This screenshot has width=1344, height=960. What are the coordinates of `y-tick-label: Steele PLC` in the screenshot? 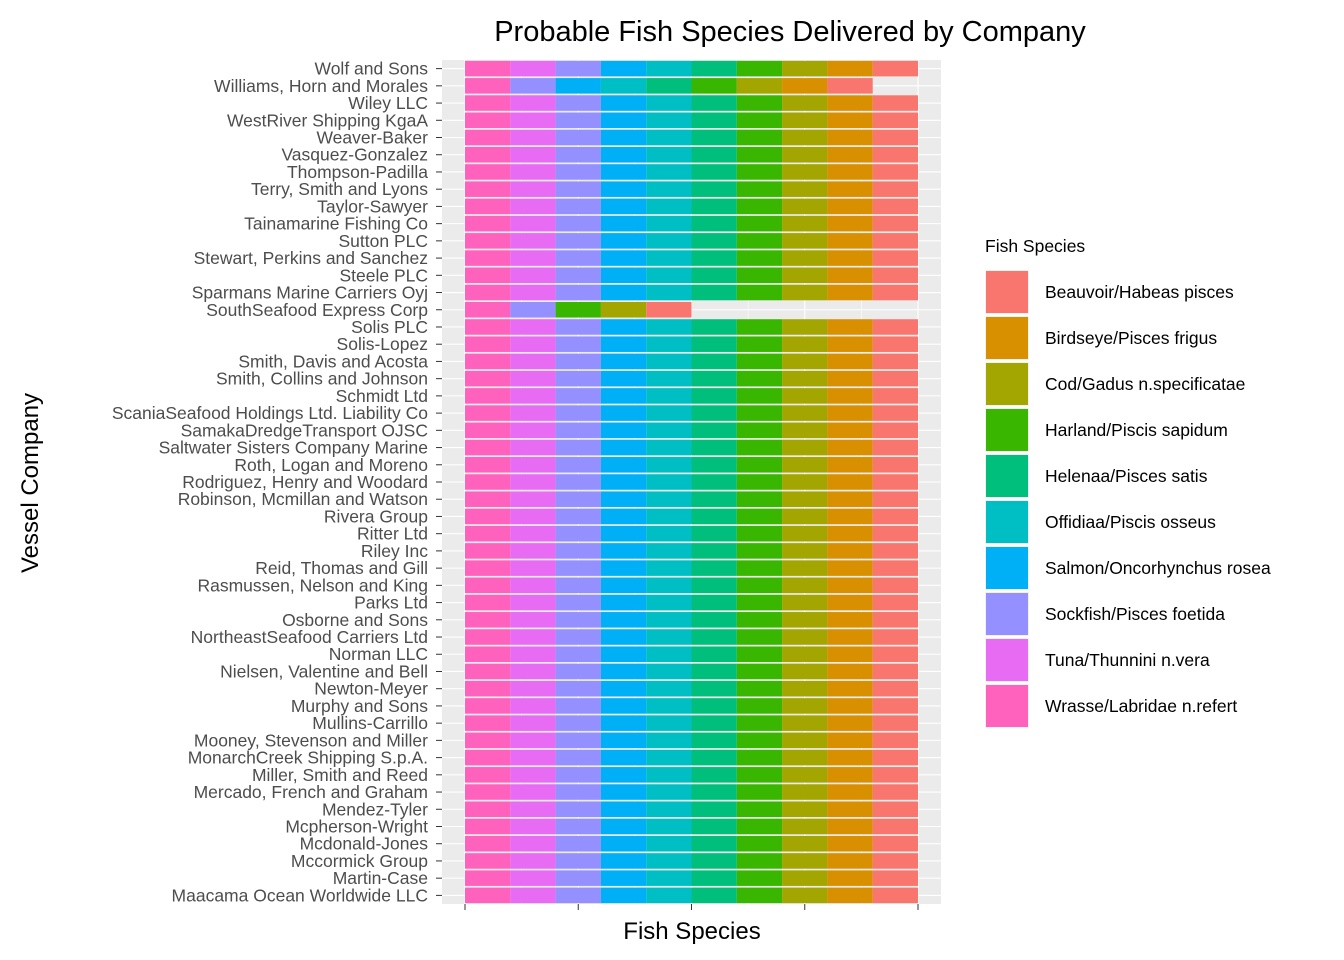 It's located at (383, 275).